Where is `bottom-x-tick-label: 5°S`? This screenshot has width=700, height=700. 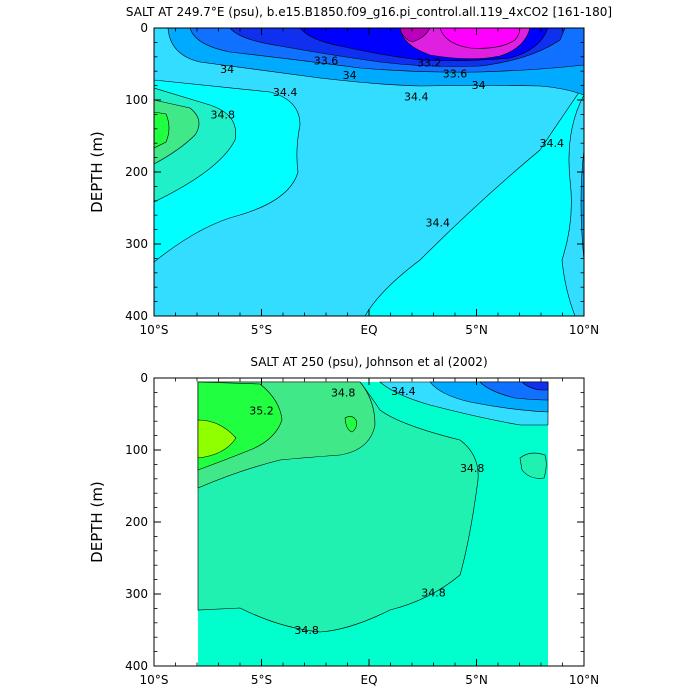
bottom-x-tick-label: 5°S is located at coordinates (261, 680).